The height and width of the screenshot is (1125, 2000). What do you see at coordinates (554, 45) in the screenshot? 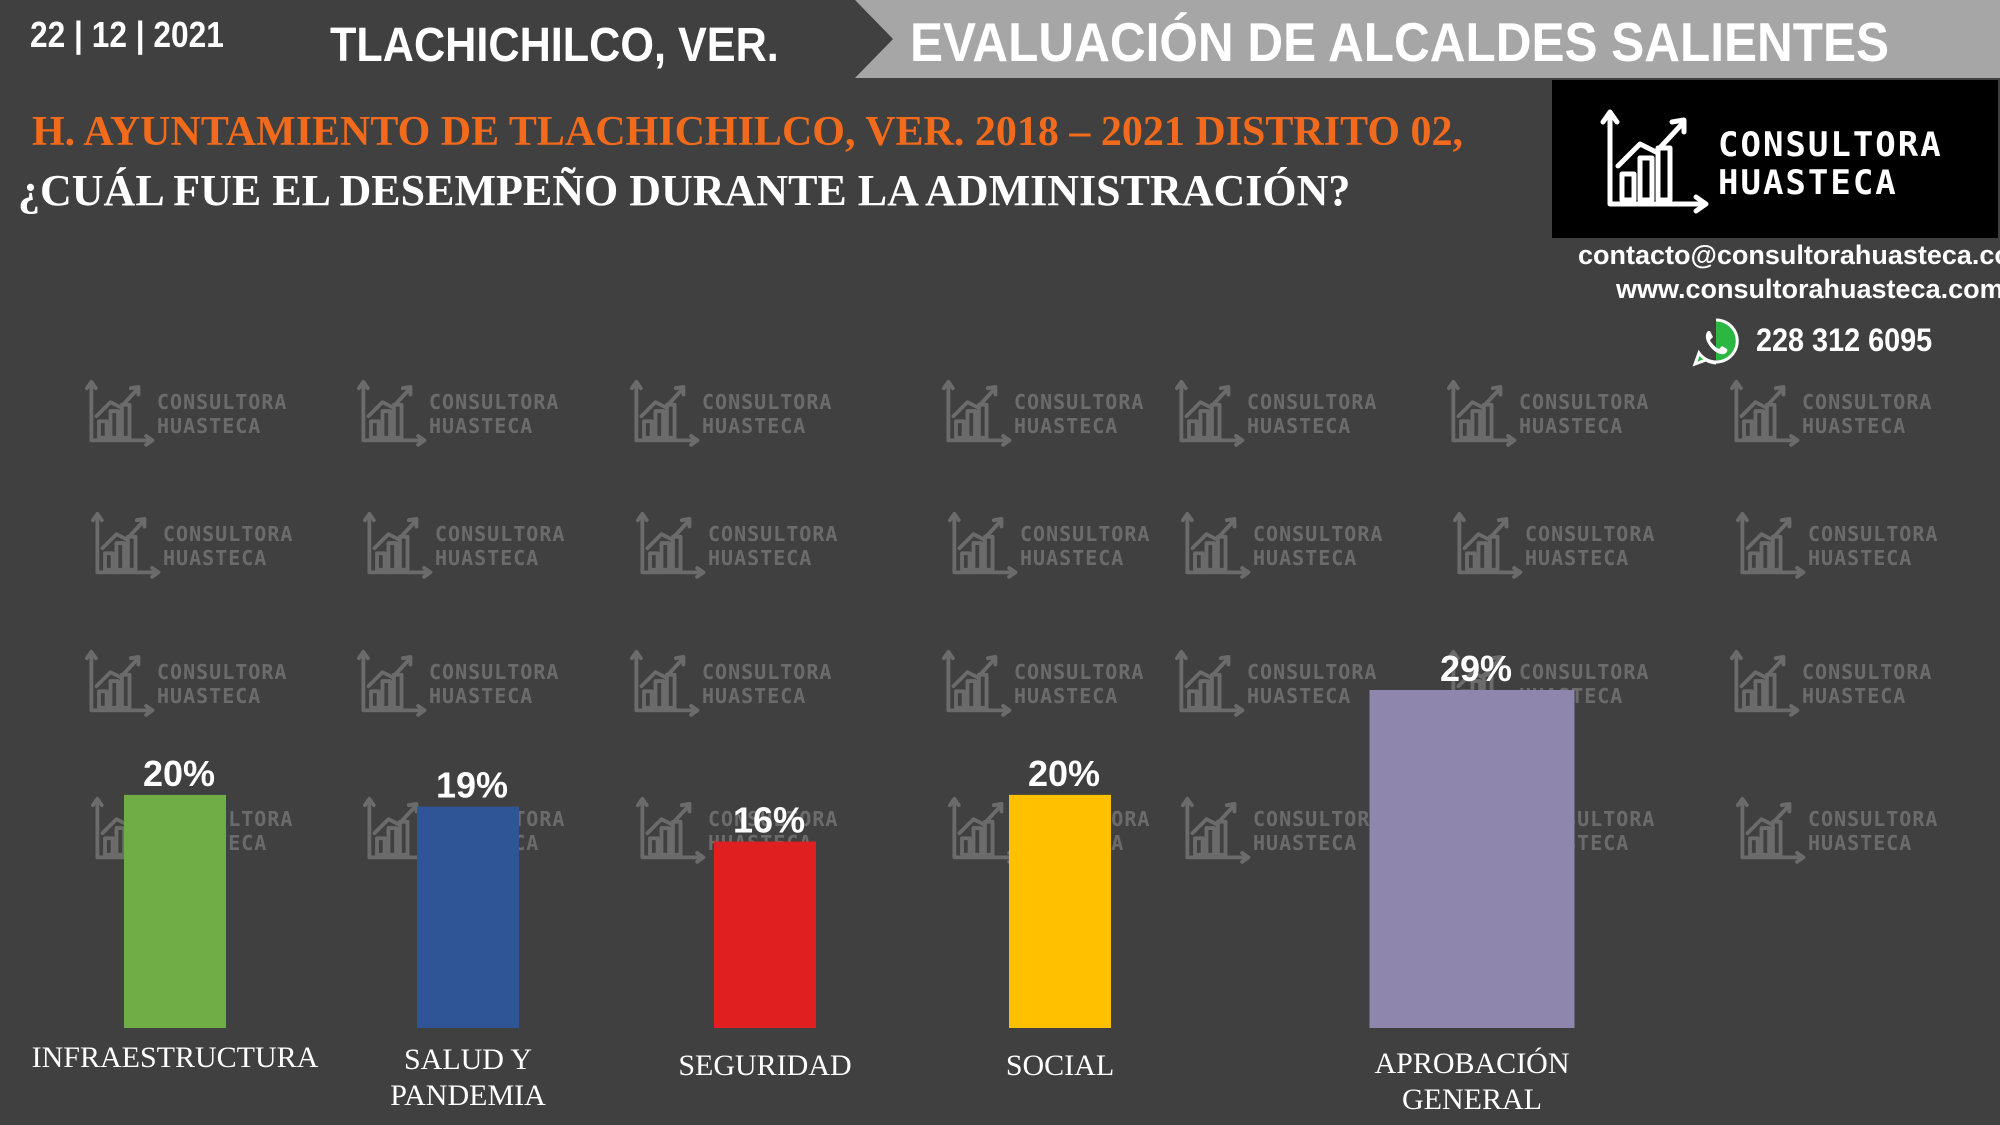
I see `place-title: TLACHICHILCO, VER.` at bounding box center [554, 45].